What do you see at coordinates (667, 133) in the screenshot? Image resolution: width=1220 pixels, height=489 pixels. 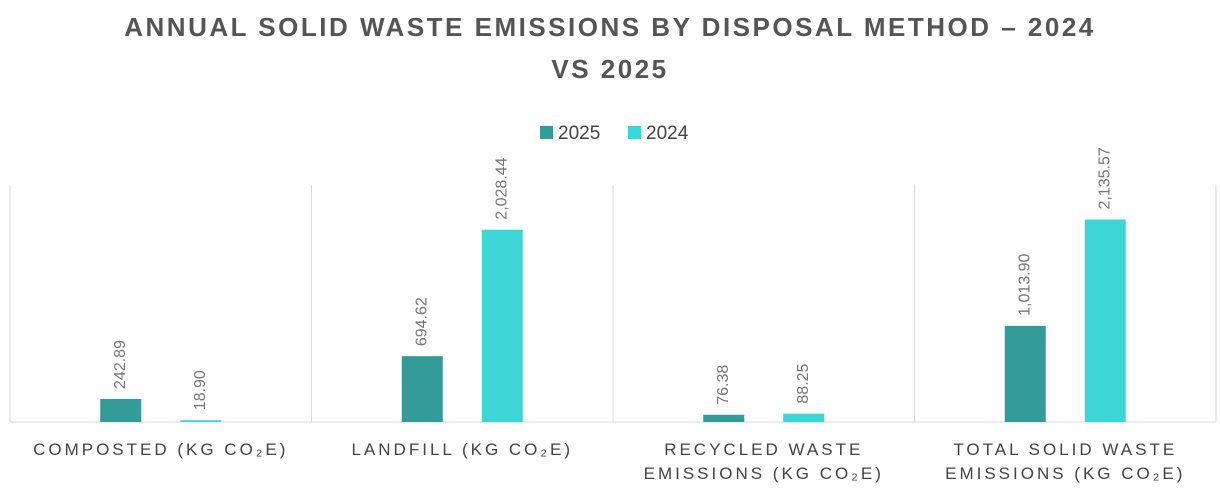 I see `legend-label: 2024` at bounding box center [667, 133].